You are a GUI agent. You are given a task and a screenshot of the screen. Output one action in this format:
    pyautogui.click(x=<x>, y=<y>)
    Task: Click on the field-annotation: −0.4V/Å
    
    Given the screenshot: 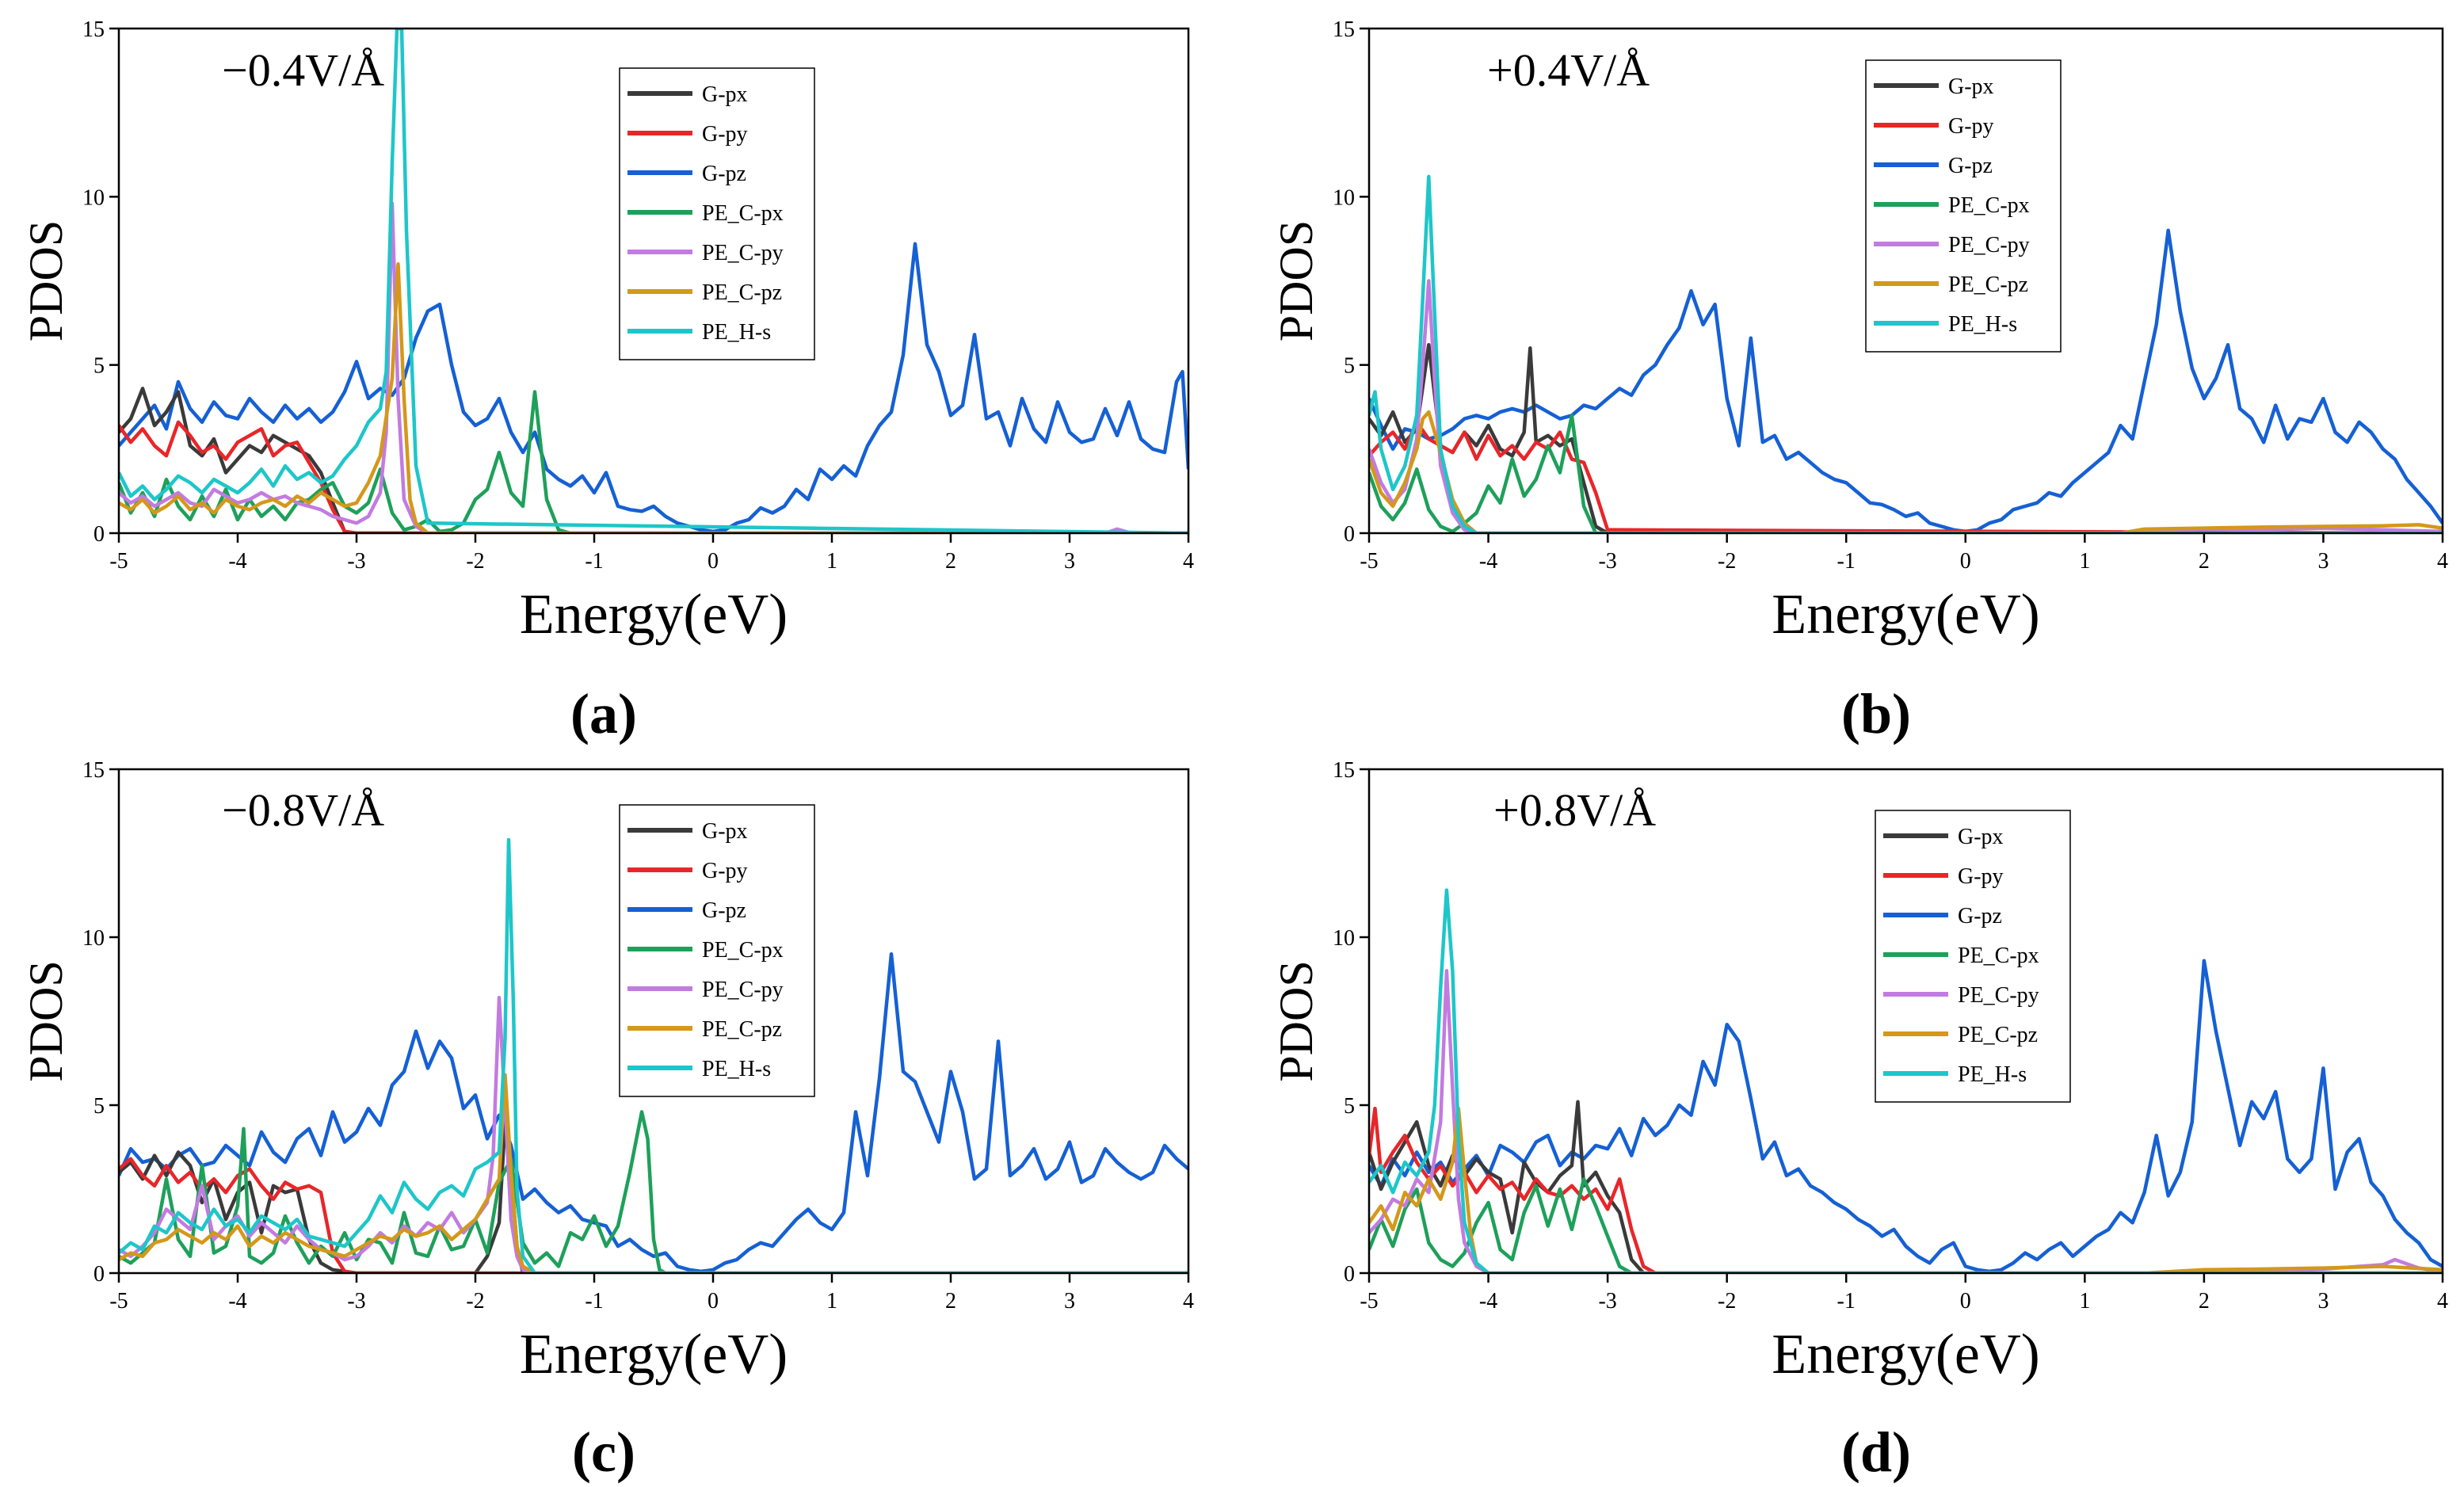 What is the action you would take?
    pyautogui.click(x=303, y=70)
    